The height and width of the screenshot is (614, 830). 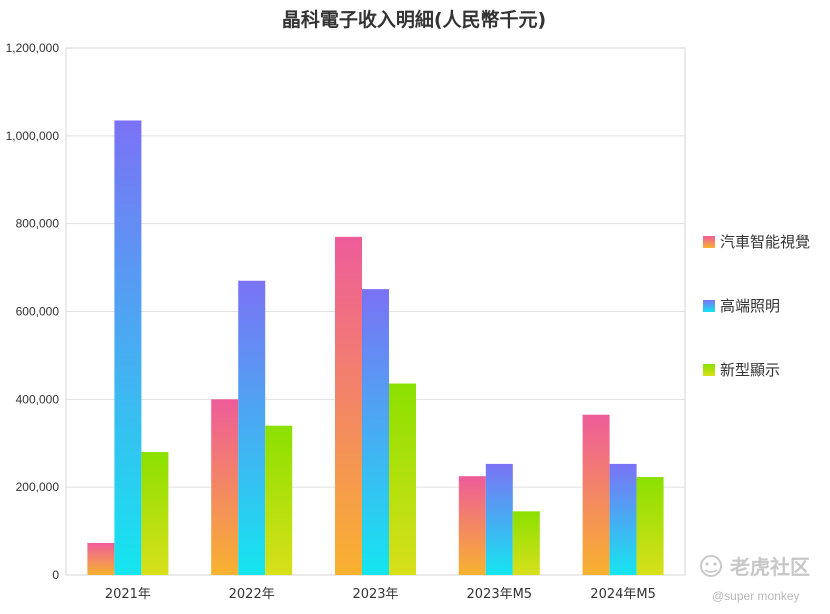 I want to click on y-tick-label: 400,000, so click(x=38, y=399).